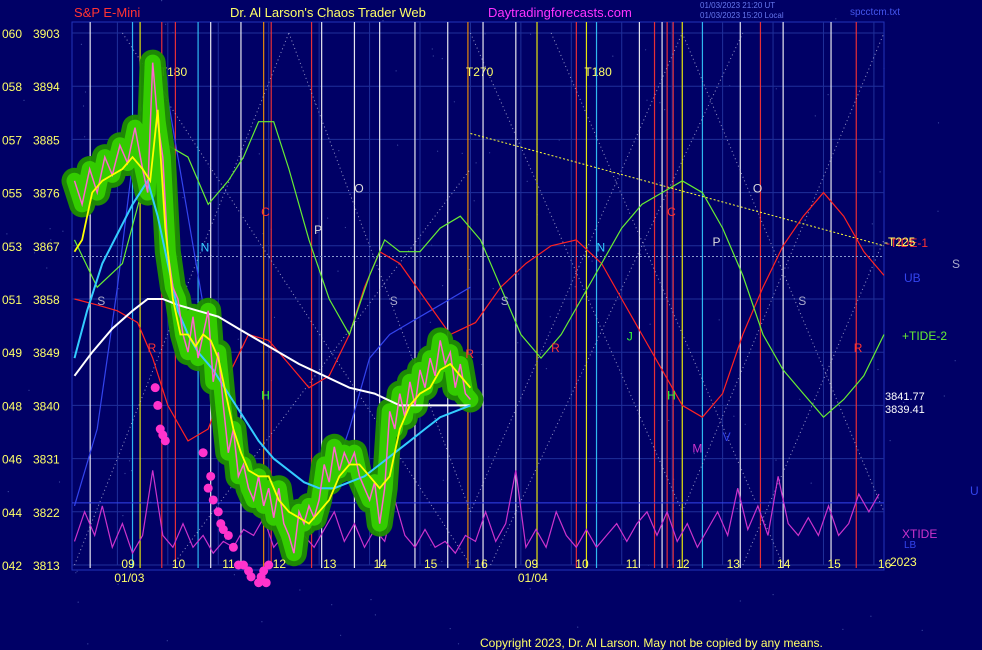 This screenshot has width=982, height=650. I want to click on y-index-label: 055, so click(12, 194).